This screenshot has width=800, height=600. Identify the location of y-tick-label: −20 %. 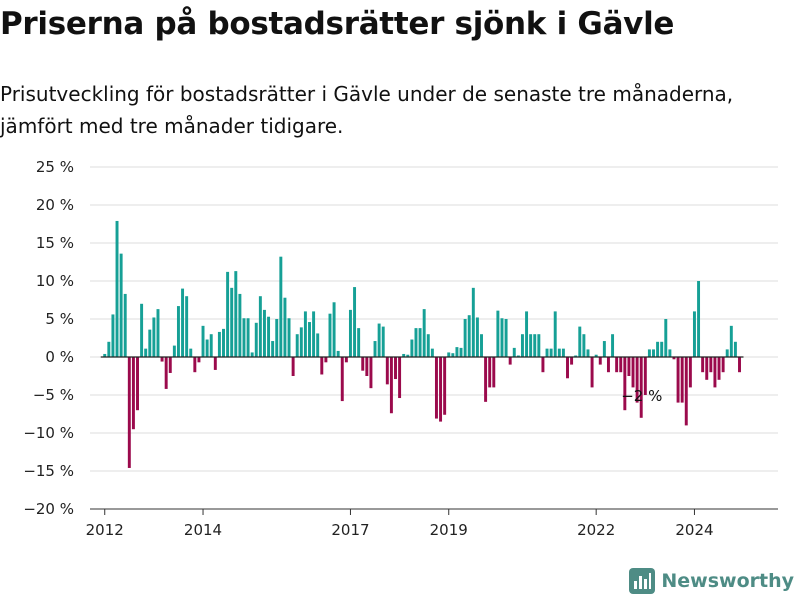
(48, 509).